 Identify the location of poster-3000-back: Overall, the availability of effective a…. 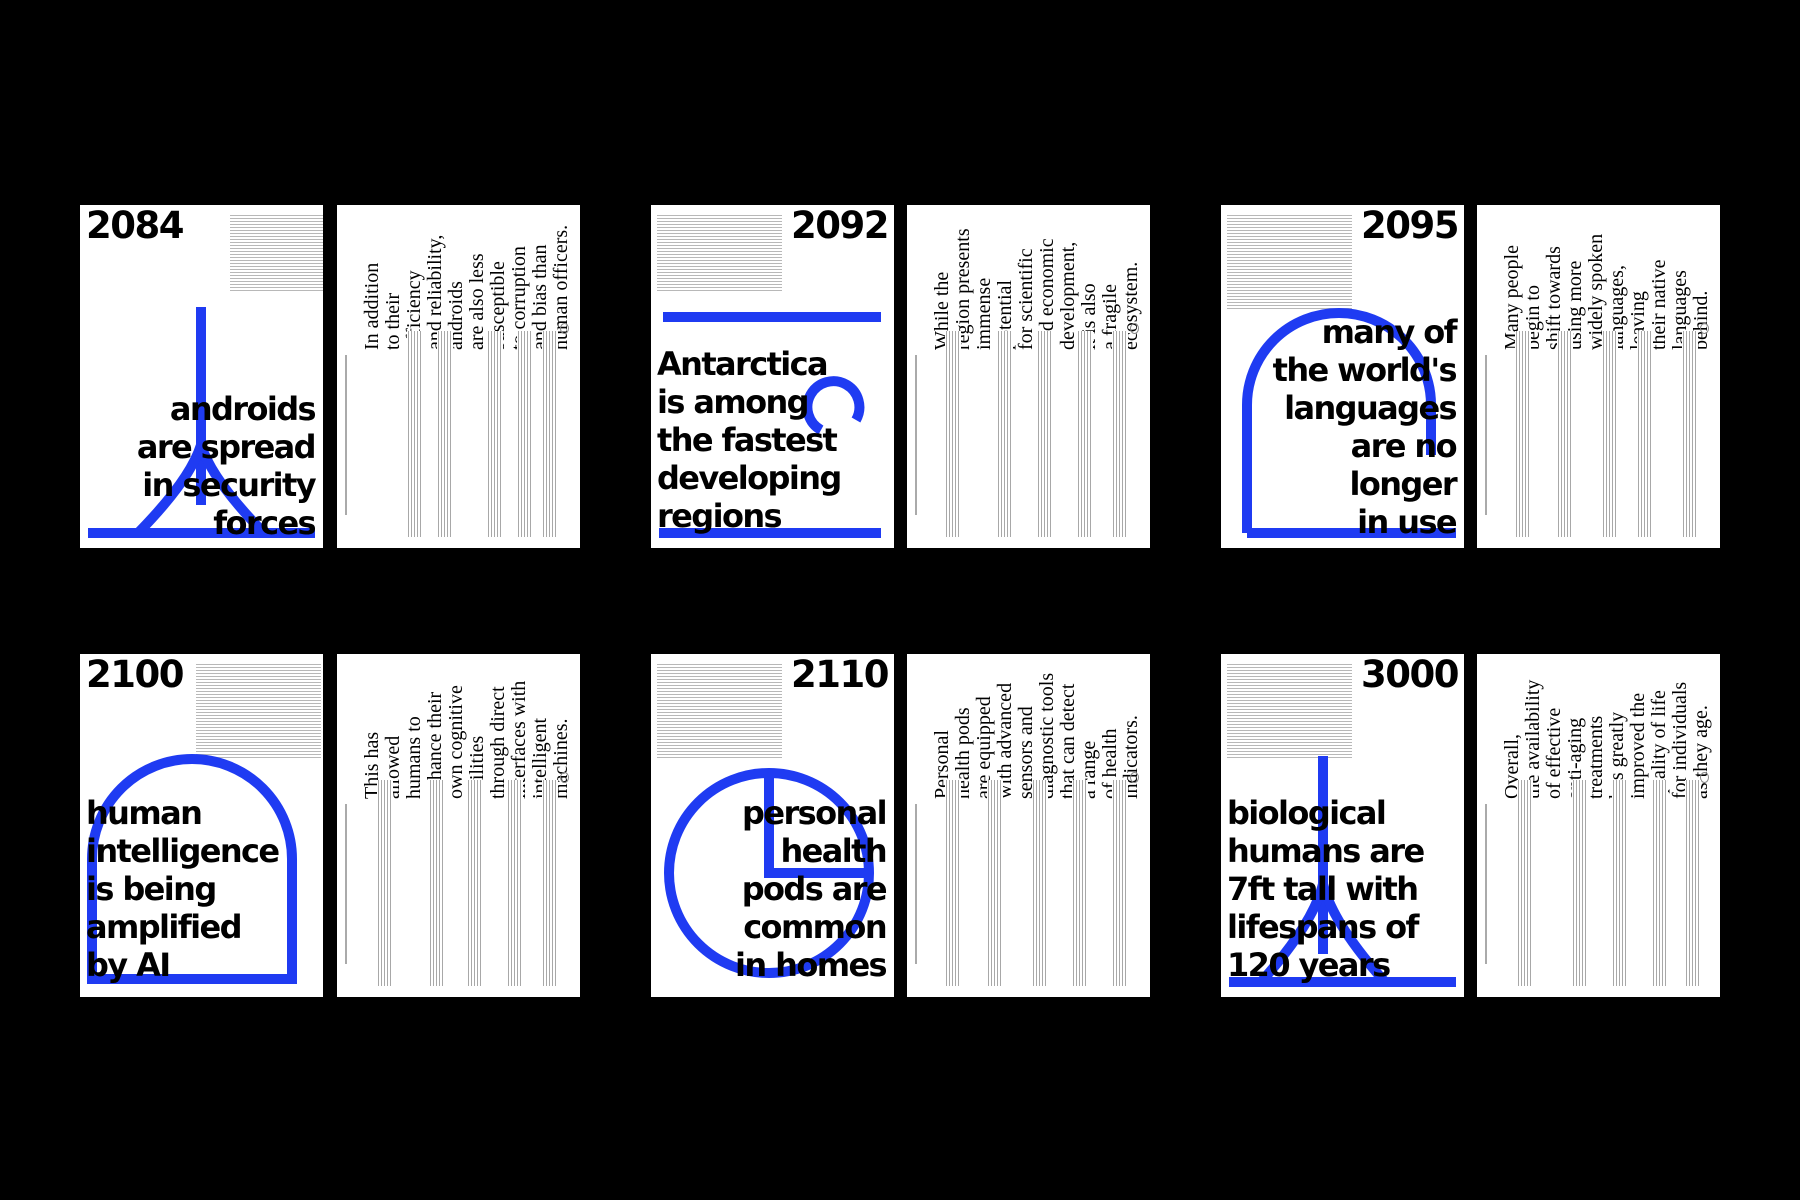
(1598, 825).